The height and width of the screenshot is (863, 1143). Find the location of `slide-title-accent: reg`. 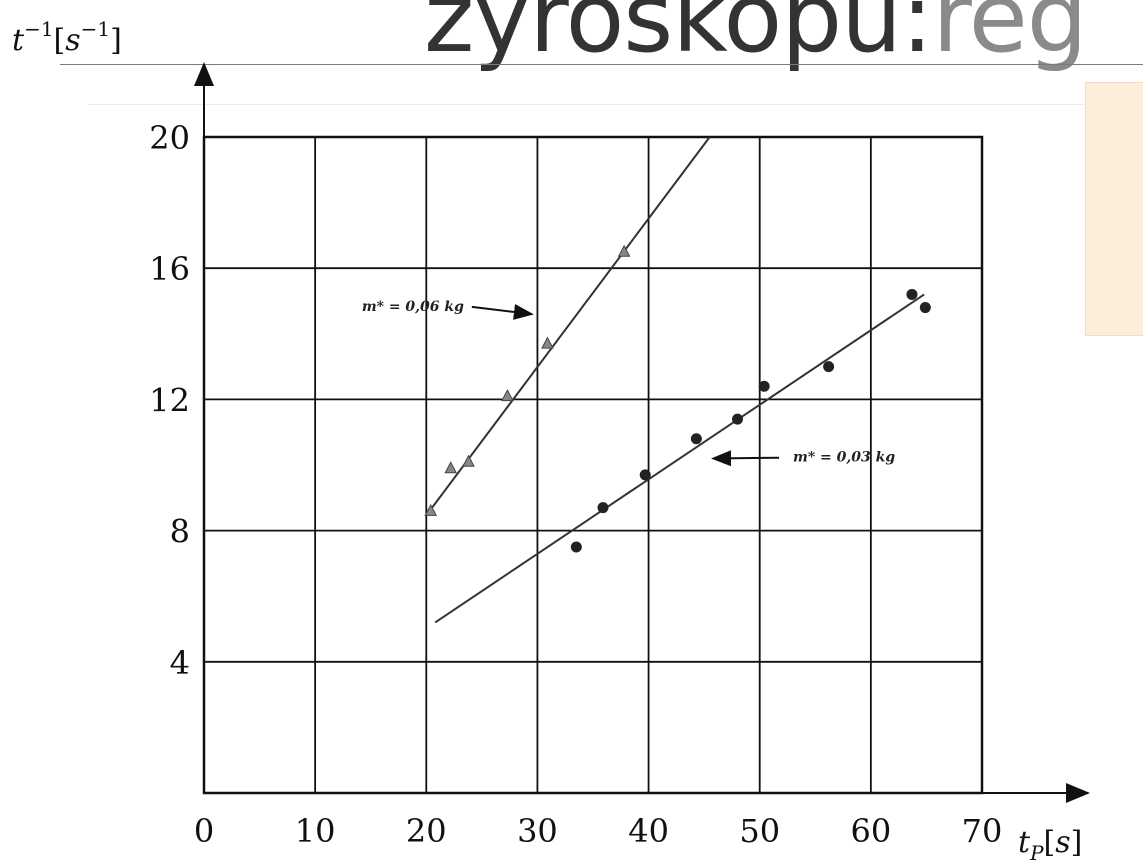

slide-title-accent: reg is located at coordinates (1009, 37).